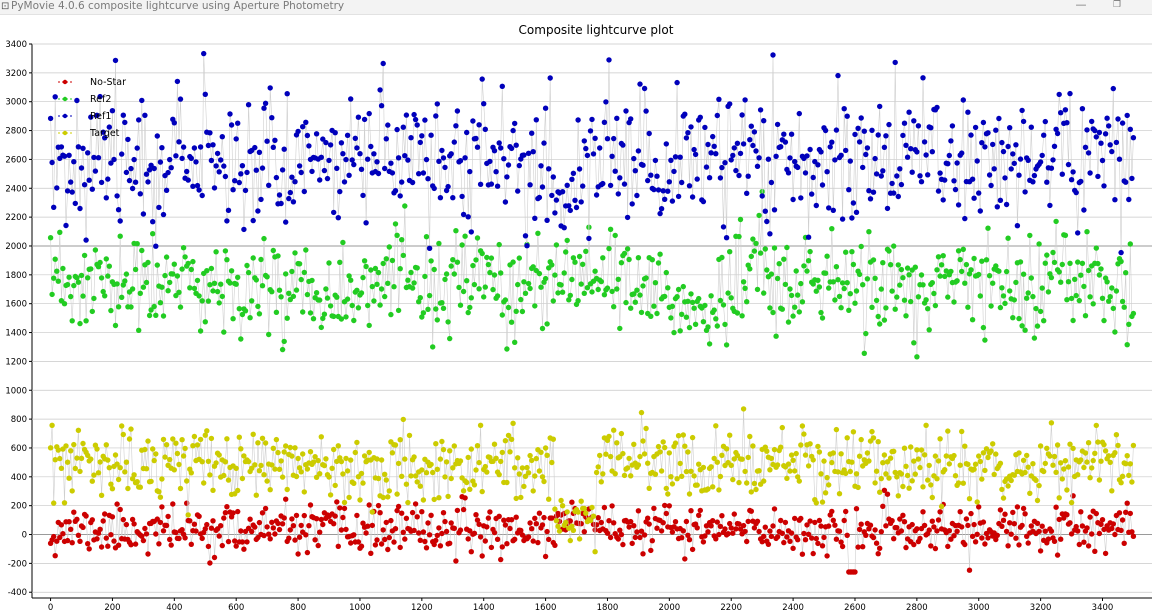  I want to click on minimize-icon: —, so click(1081, 5).